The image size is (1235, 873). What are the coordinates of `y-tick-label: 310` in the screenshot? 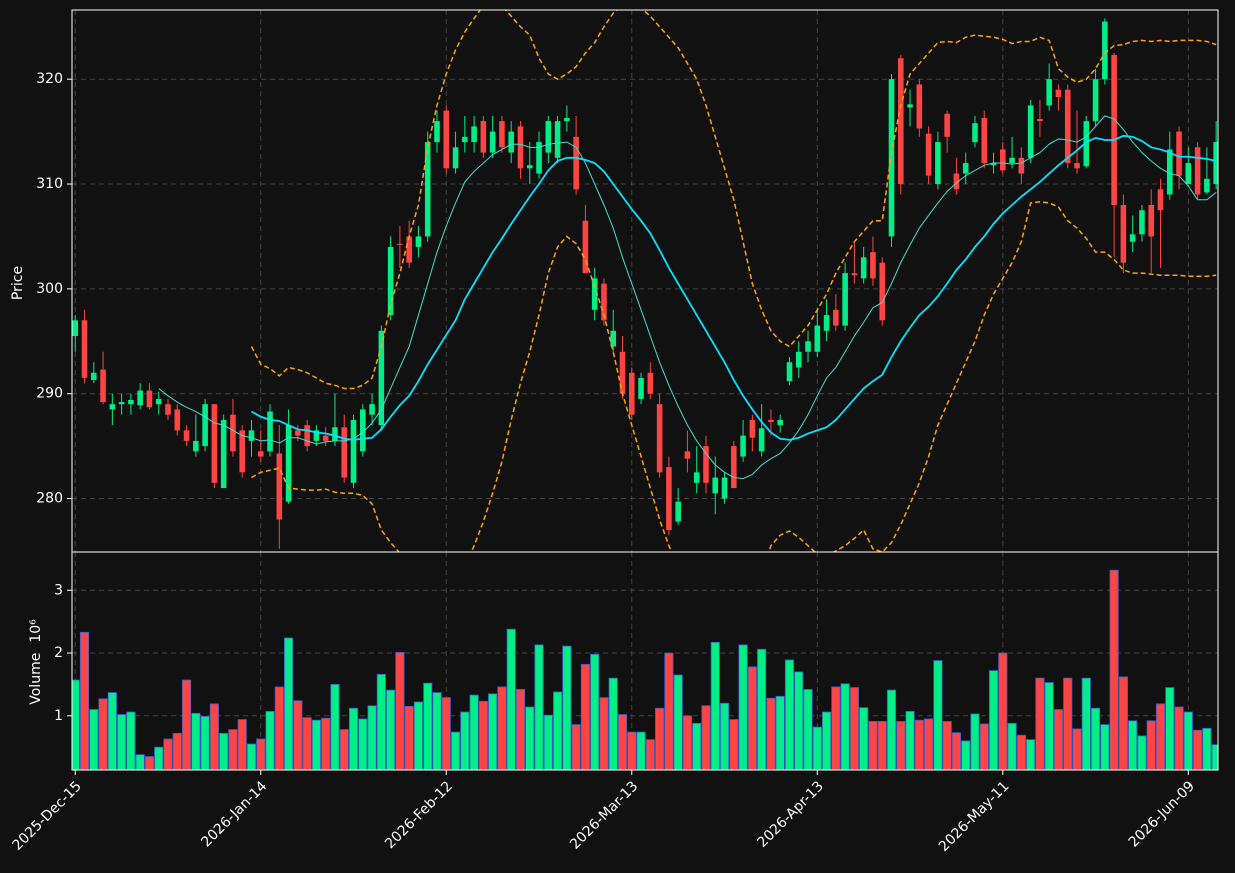 It's located at (49, 184).